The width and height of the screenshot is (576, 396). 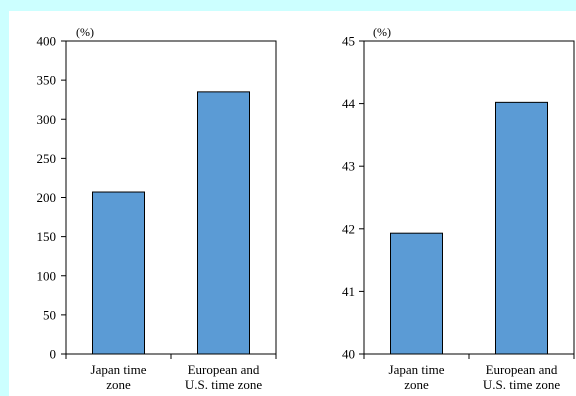 What do you see at coordinates (47, 275) in the screenshot?
I see `chart-1-ytick-label-3: 100` at bounding box center [47, 275].